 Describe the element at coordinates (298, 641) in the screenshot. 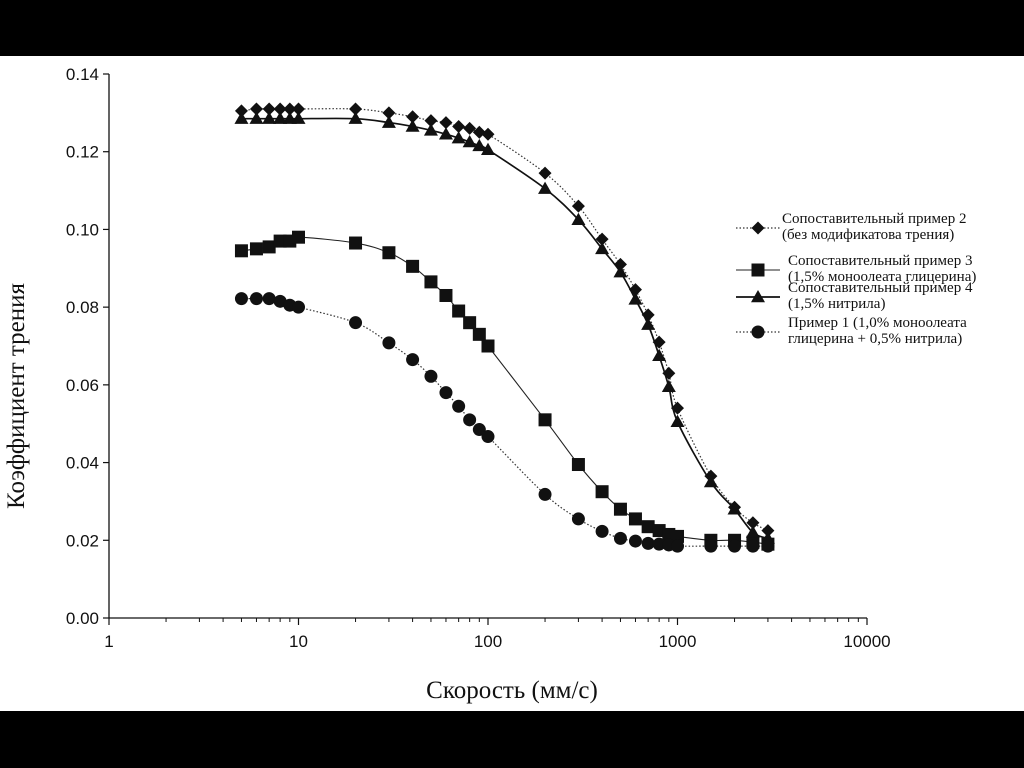

I see `x-tick-label: 10` at that location.